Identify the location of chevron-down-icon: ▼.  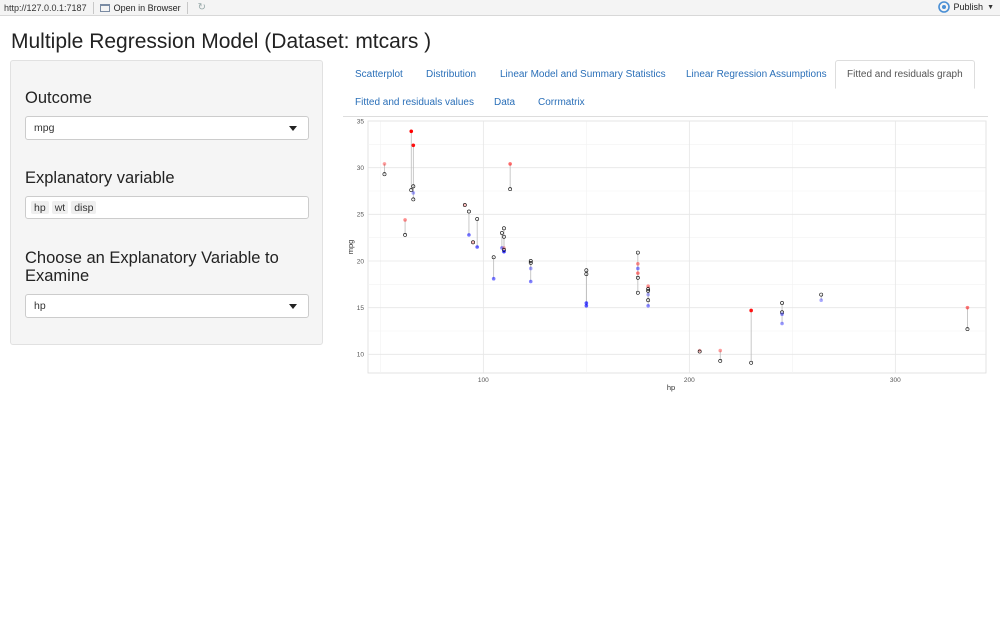
(990, 7).